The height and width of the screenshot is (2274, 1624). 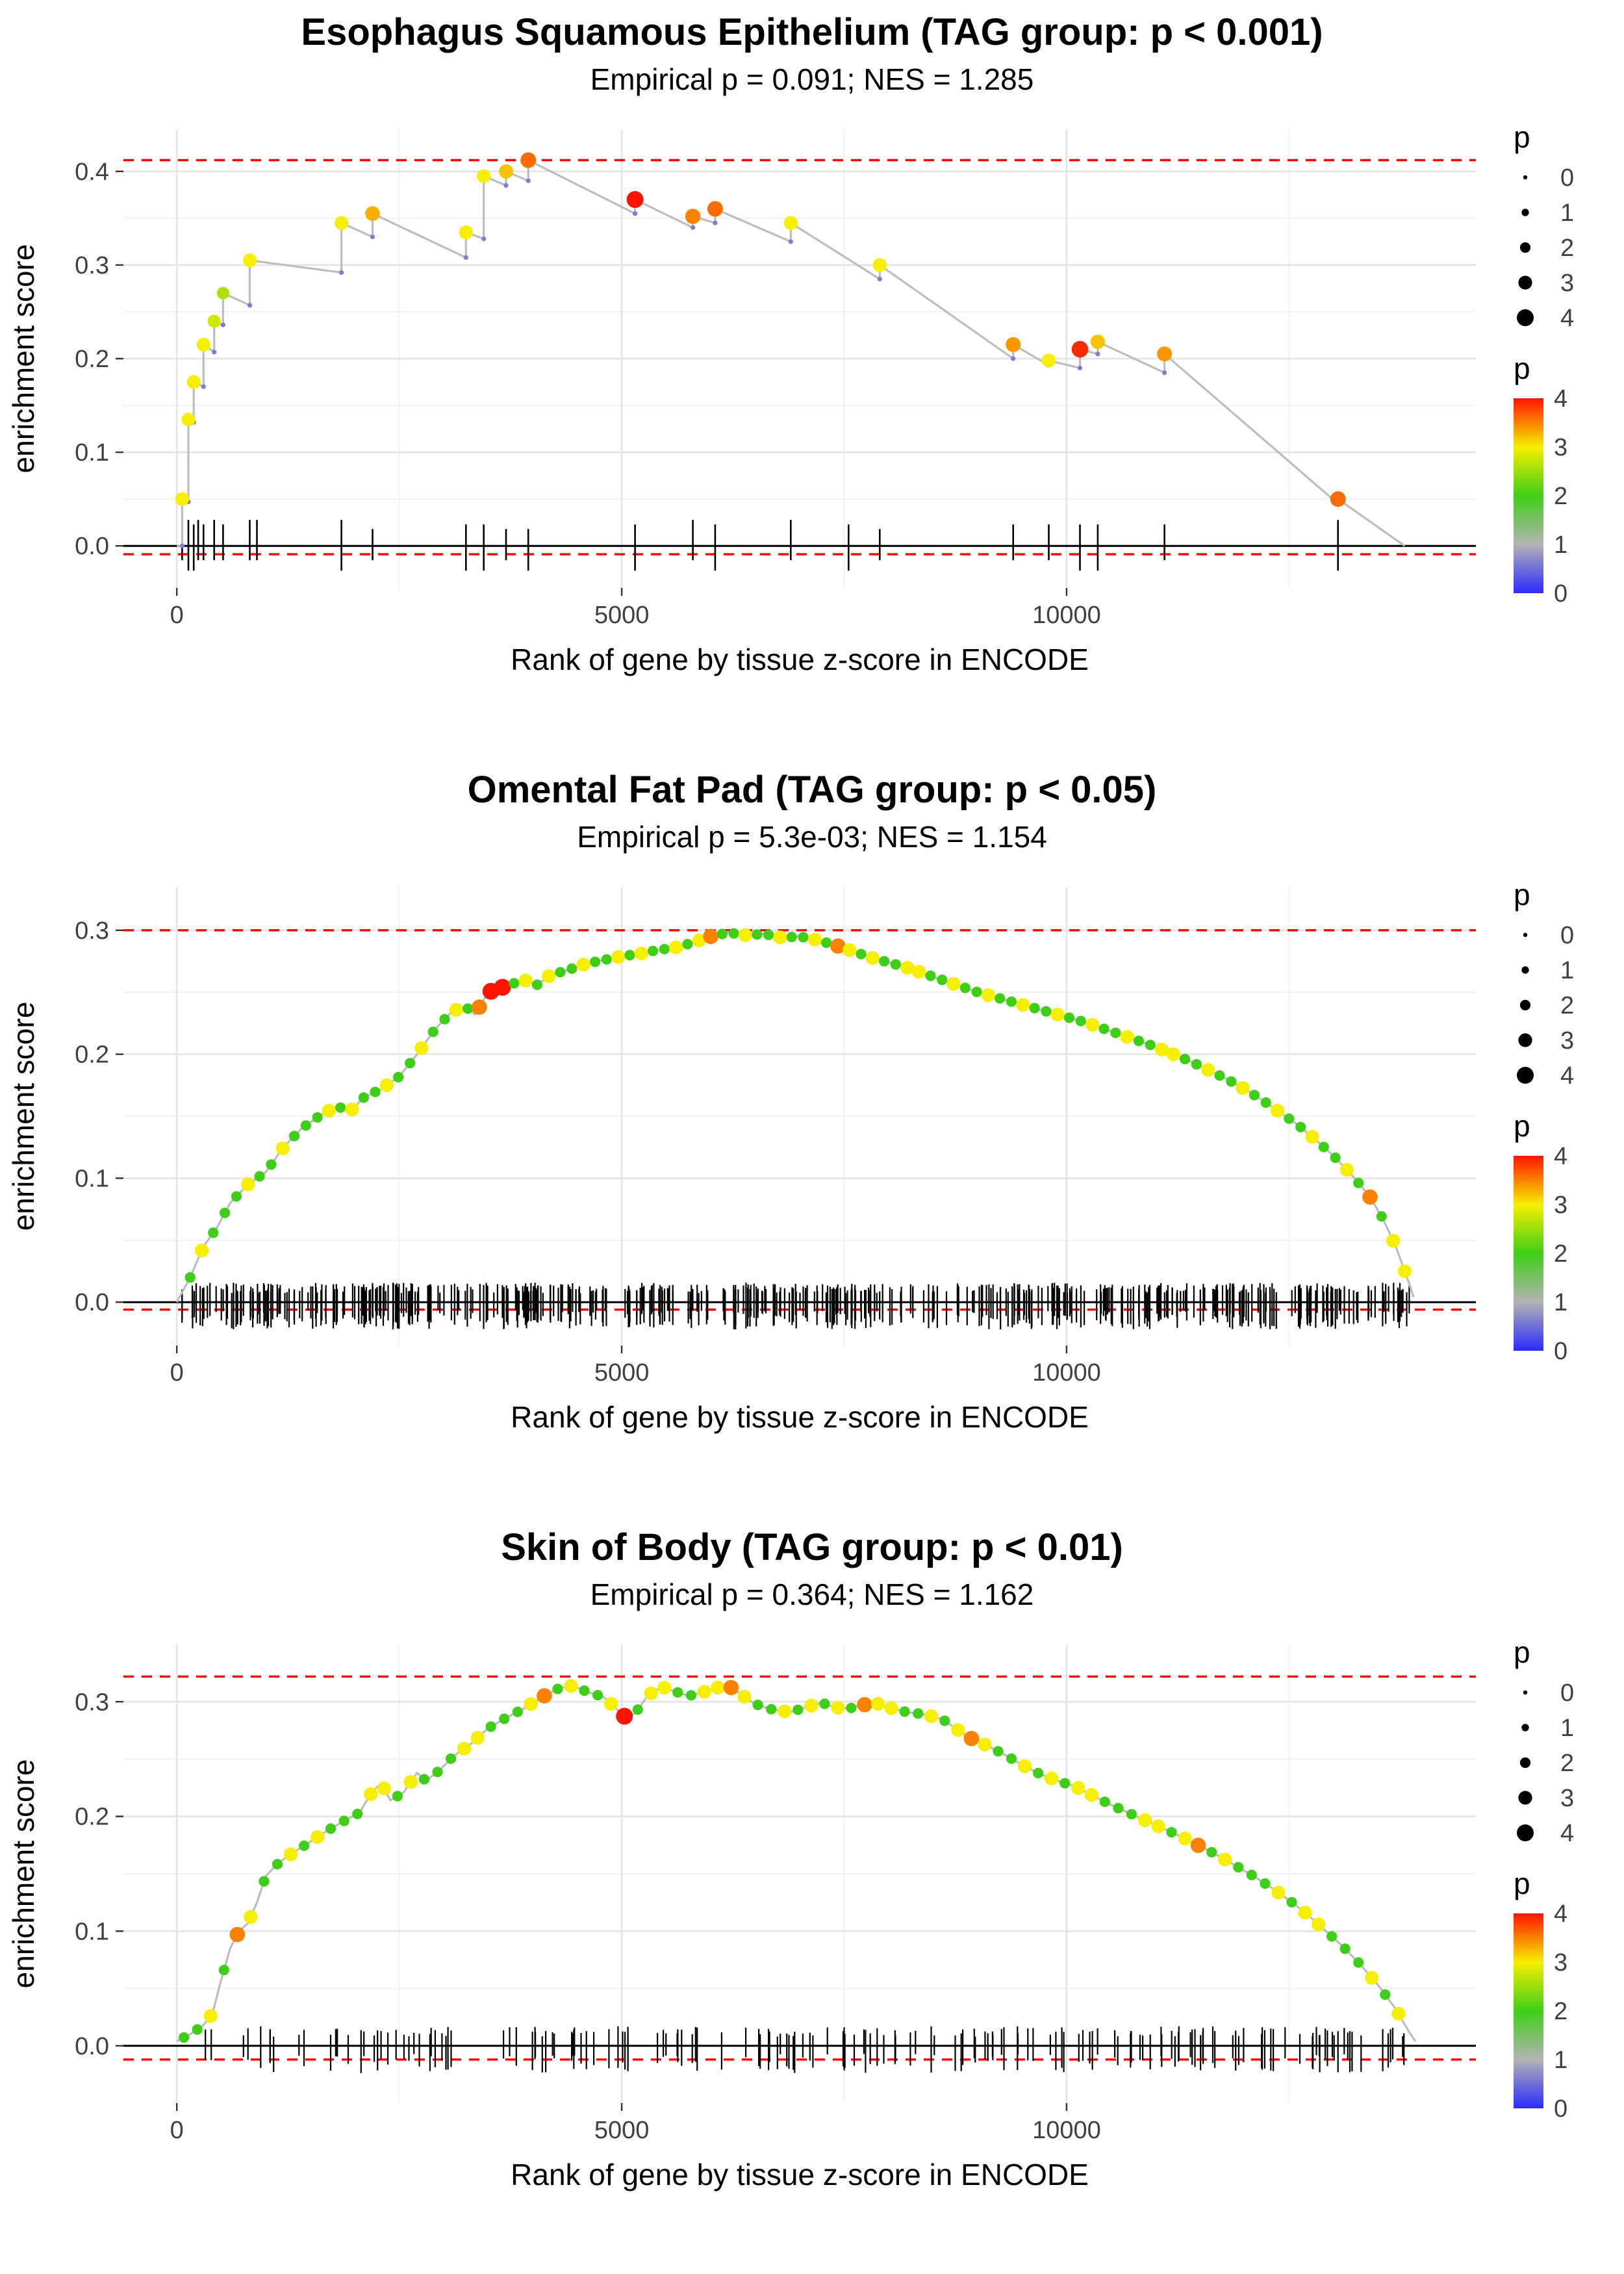 I want to click on chart-title: Skin of Body (TAG group: p < 0.01), so click(x=812, y=1547).